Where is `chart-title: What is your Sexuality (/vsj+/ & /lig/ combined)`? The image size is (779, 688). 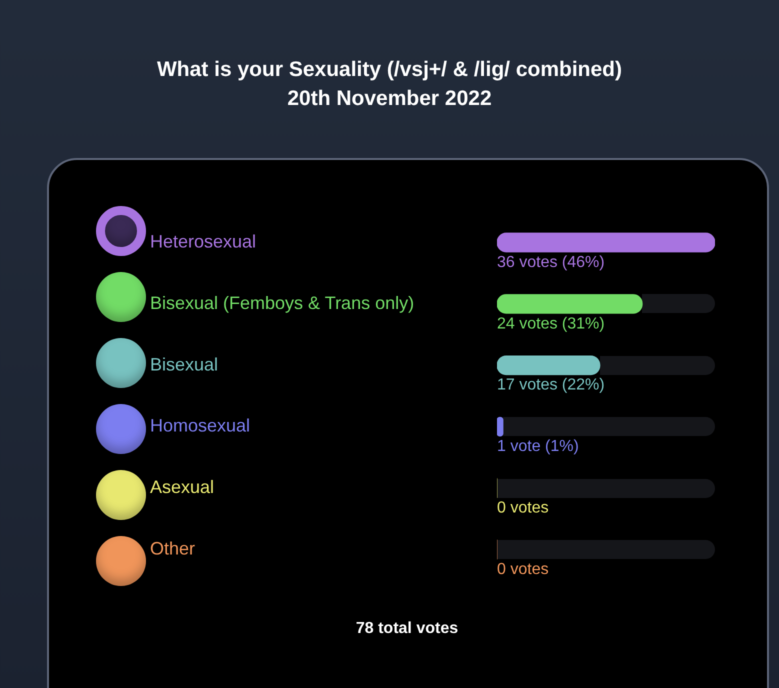
chart-title: What is your Sexuality (/vsj+/ & /lig/ combined) is located at coordinates (389, 70).